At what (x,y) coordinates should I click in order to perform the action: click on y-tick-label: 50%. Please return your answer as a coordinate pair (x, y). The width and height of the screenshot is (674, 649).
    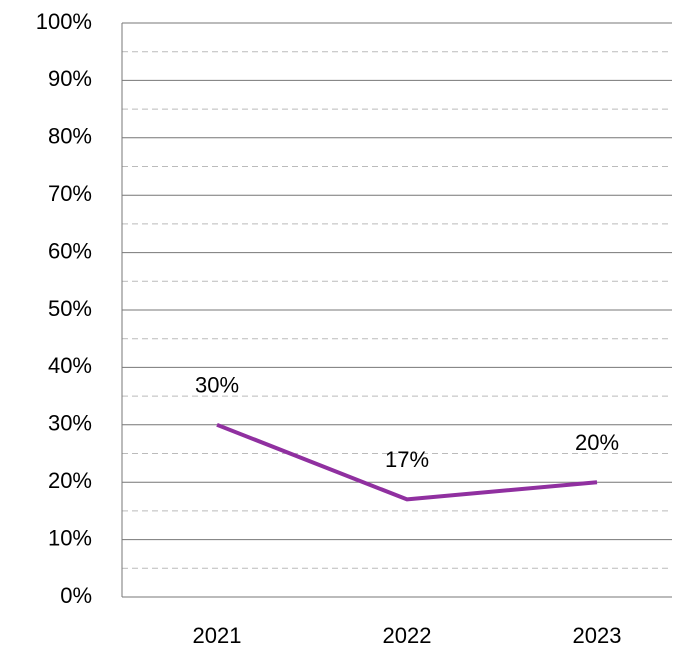
    Looking at the image, I should click on (70, 308).